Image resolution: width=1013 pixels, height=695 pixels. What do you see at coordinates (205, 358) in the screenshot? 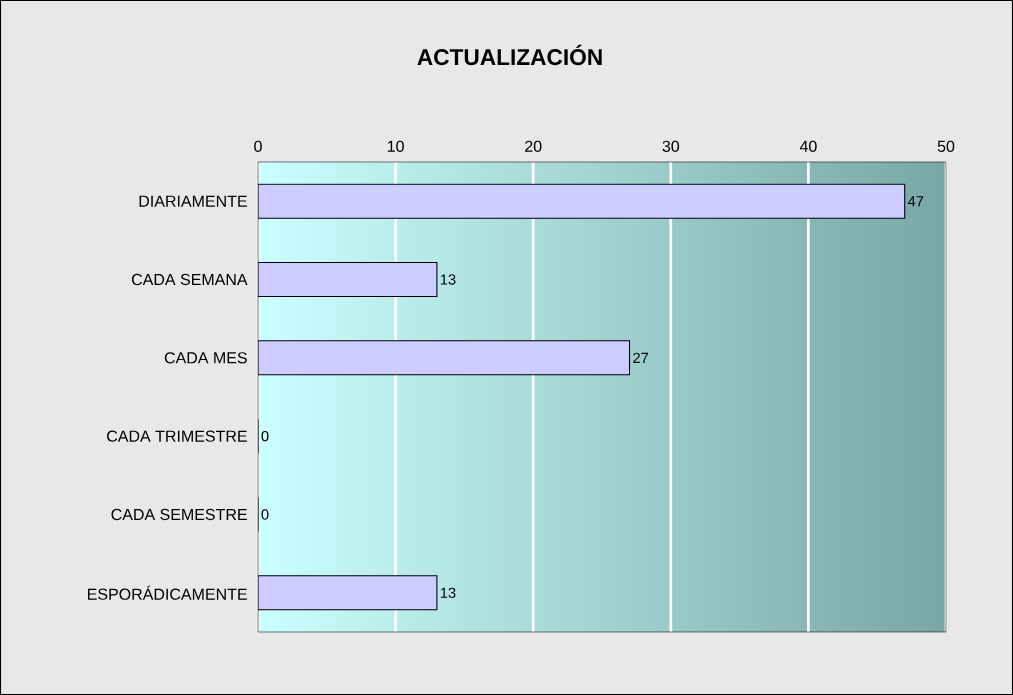
I see `y-tick-label: CADA MES` at bounding box center [205, 358].